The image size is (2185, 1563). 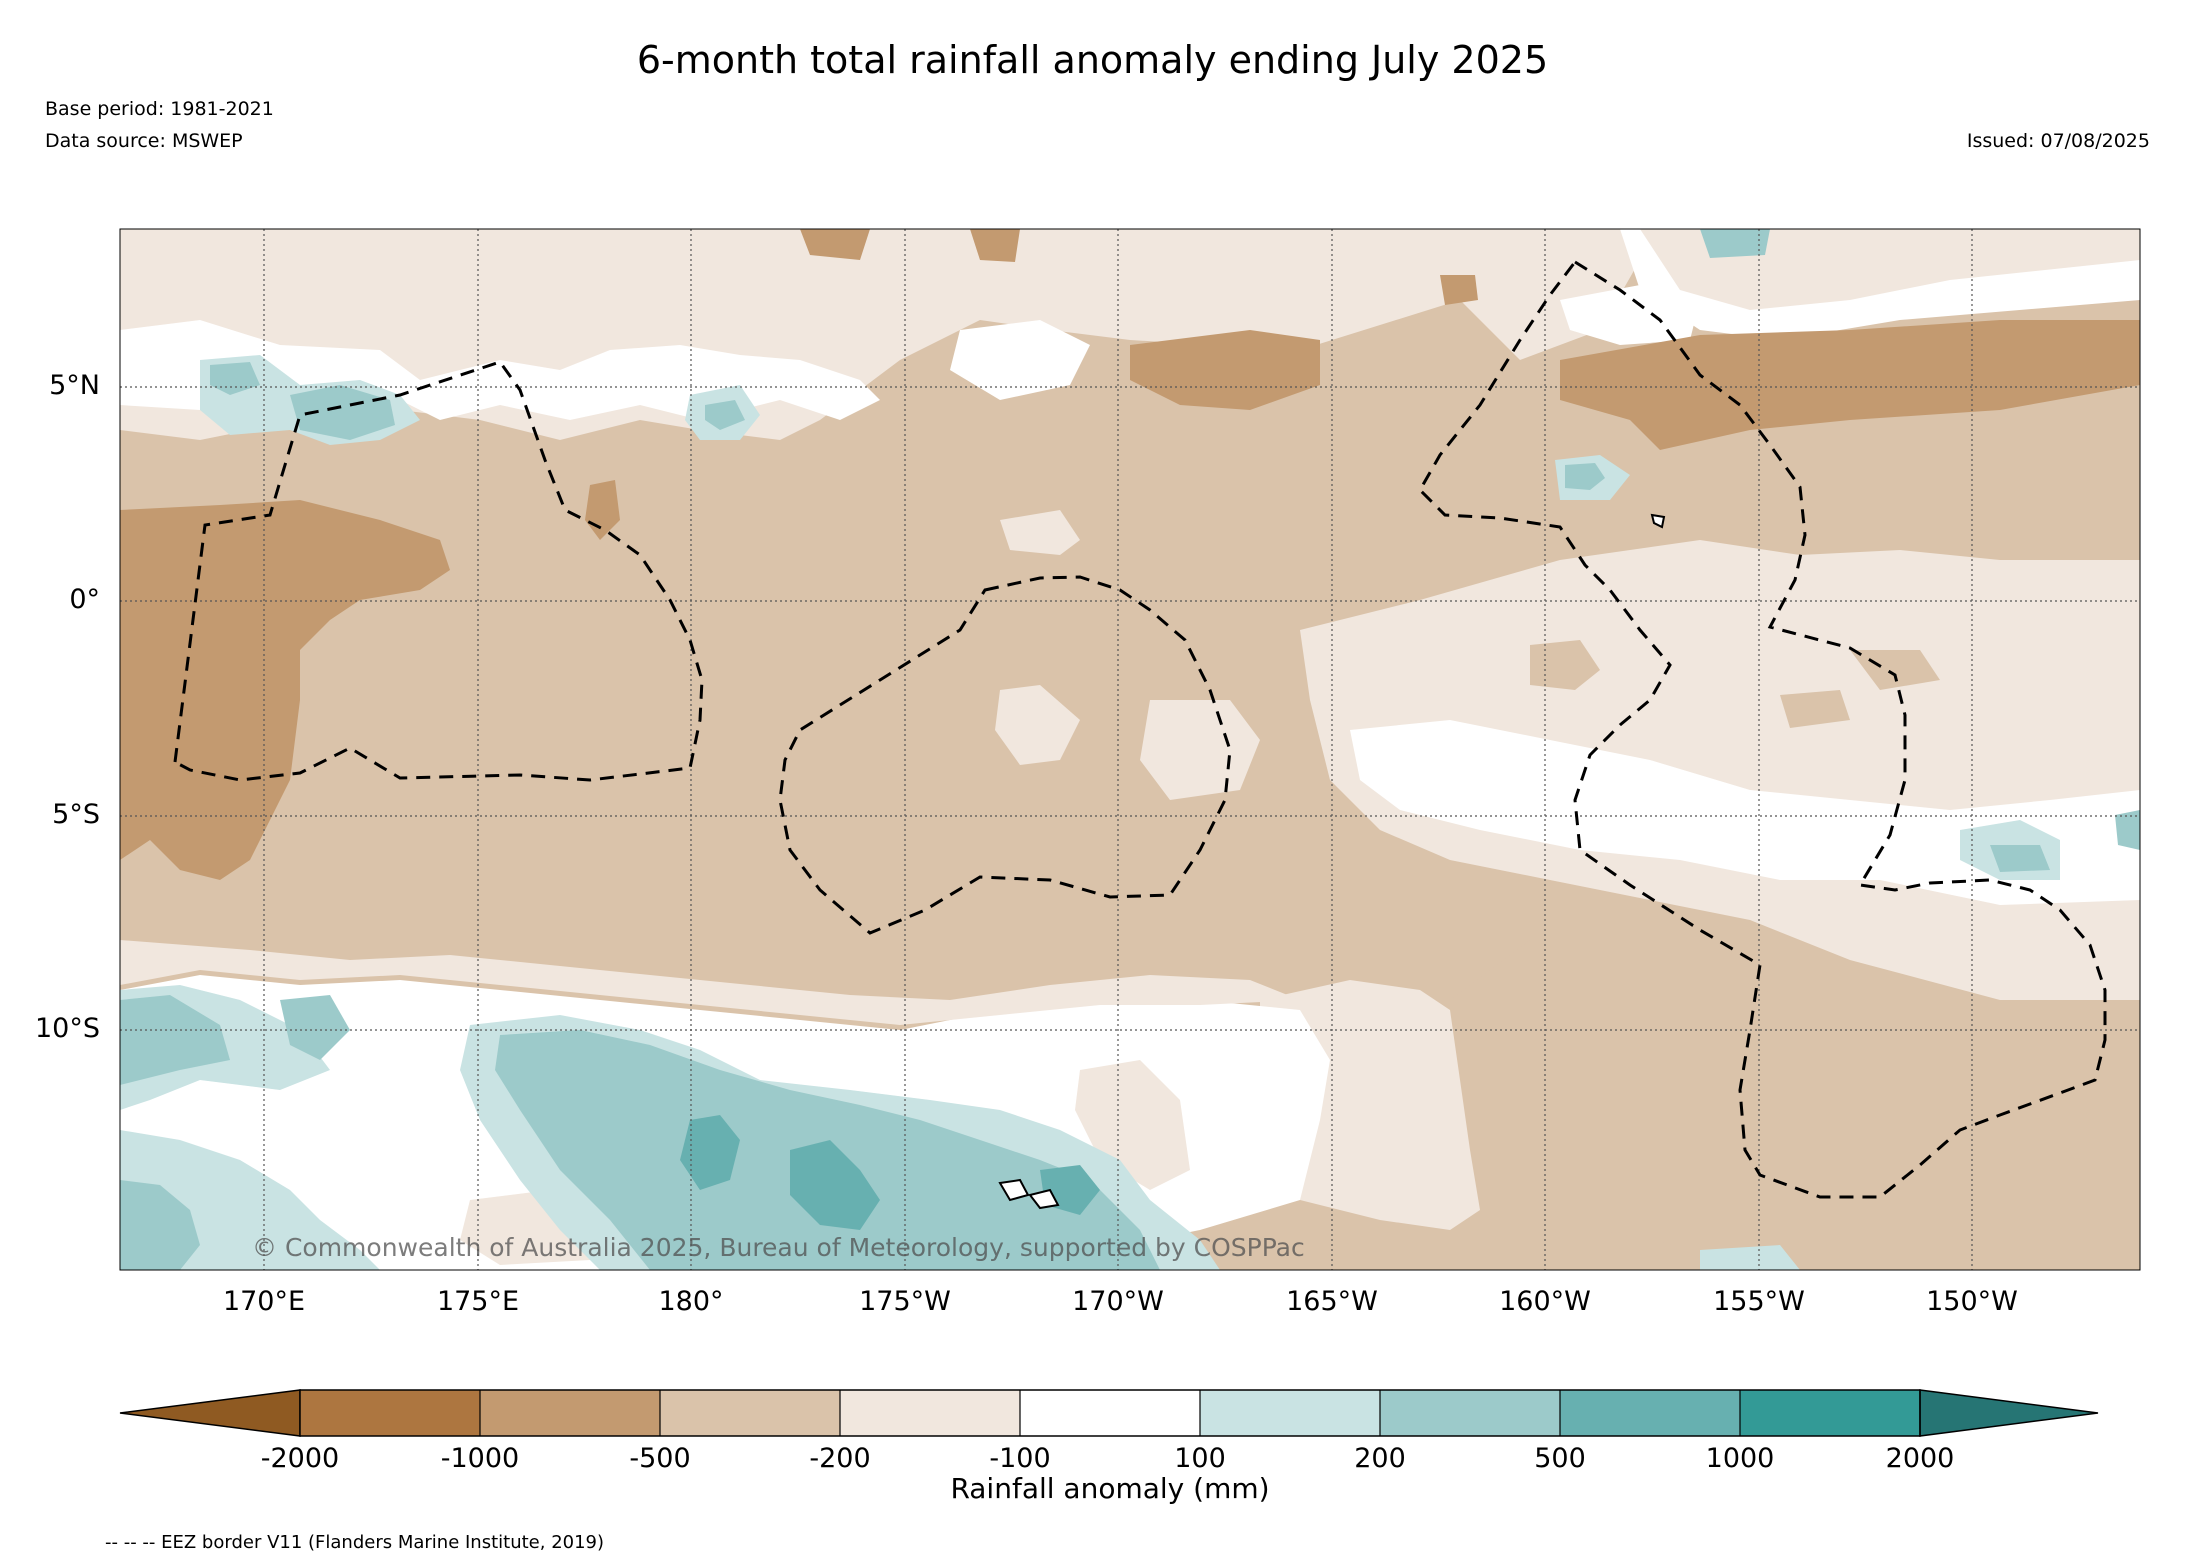 I want to click on anomaly-region-wet-ne, so click(x=1735, y=243).